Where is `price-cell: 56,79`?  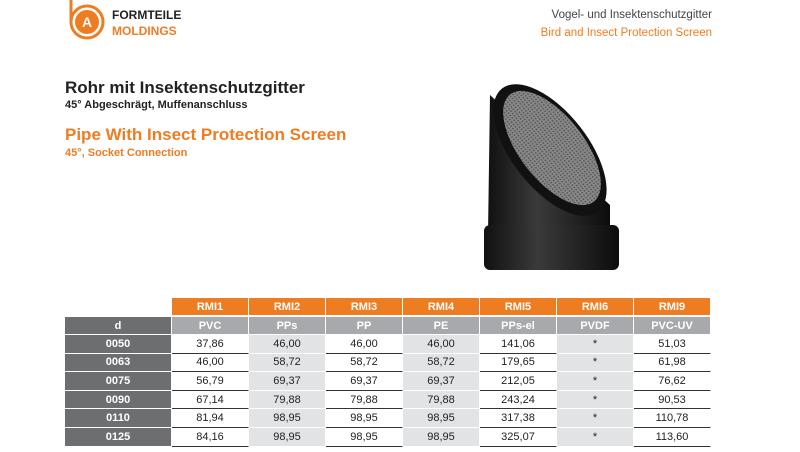
price-cell: 56,79 is located at coordinates (210, 381).